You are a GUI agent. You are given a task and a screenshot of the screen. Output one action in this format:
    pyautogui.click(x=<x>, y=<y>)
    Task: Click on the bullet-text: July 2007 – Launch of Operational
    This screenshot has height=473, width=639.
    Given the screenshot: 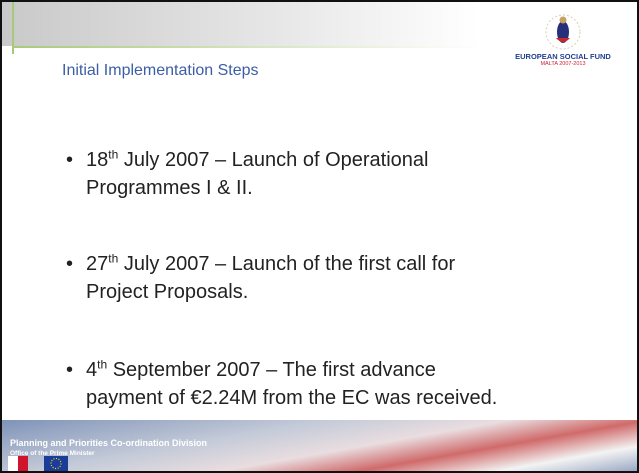 What is the action you would take?
    pyautogui.click(x=273, y=160)
    